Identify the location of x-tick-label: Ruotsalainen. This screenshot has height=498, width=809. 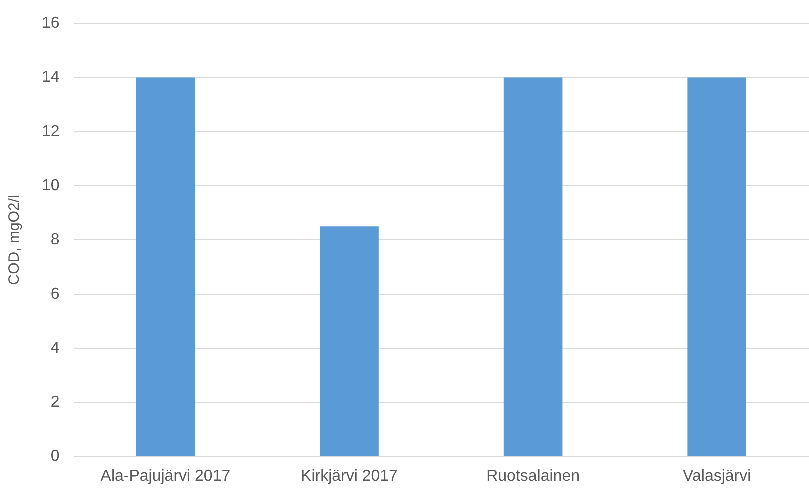
(533, 476).